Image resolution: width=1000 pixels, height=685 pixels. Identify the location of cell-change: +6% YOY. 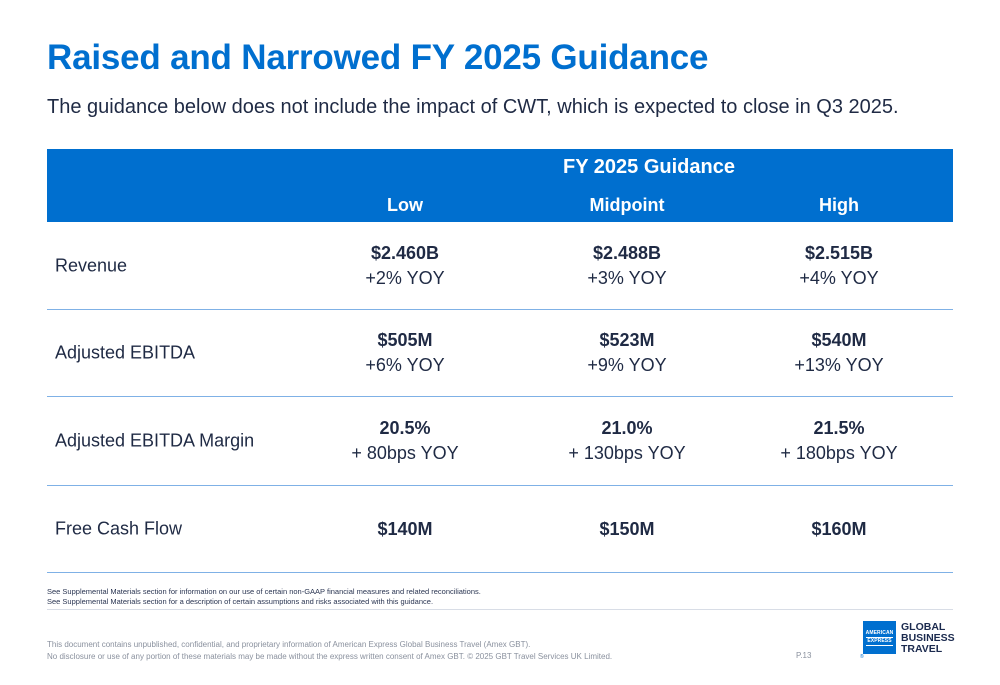
(405, 365).